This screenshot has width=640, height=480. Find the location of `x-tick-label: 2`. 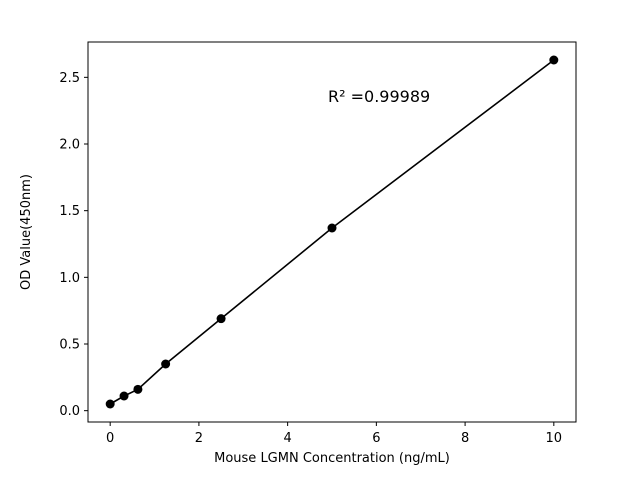

x-tick-label: 2 is located at coordinates (199, 438).